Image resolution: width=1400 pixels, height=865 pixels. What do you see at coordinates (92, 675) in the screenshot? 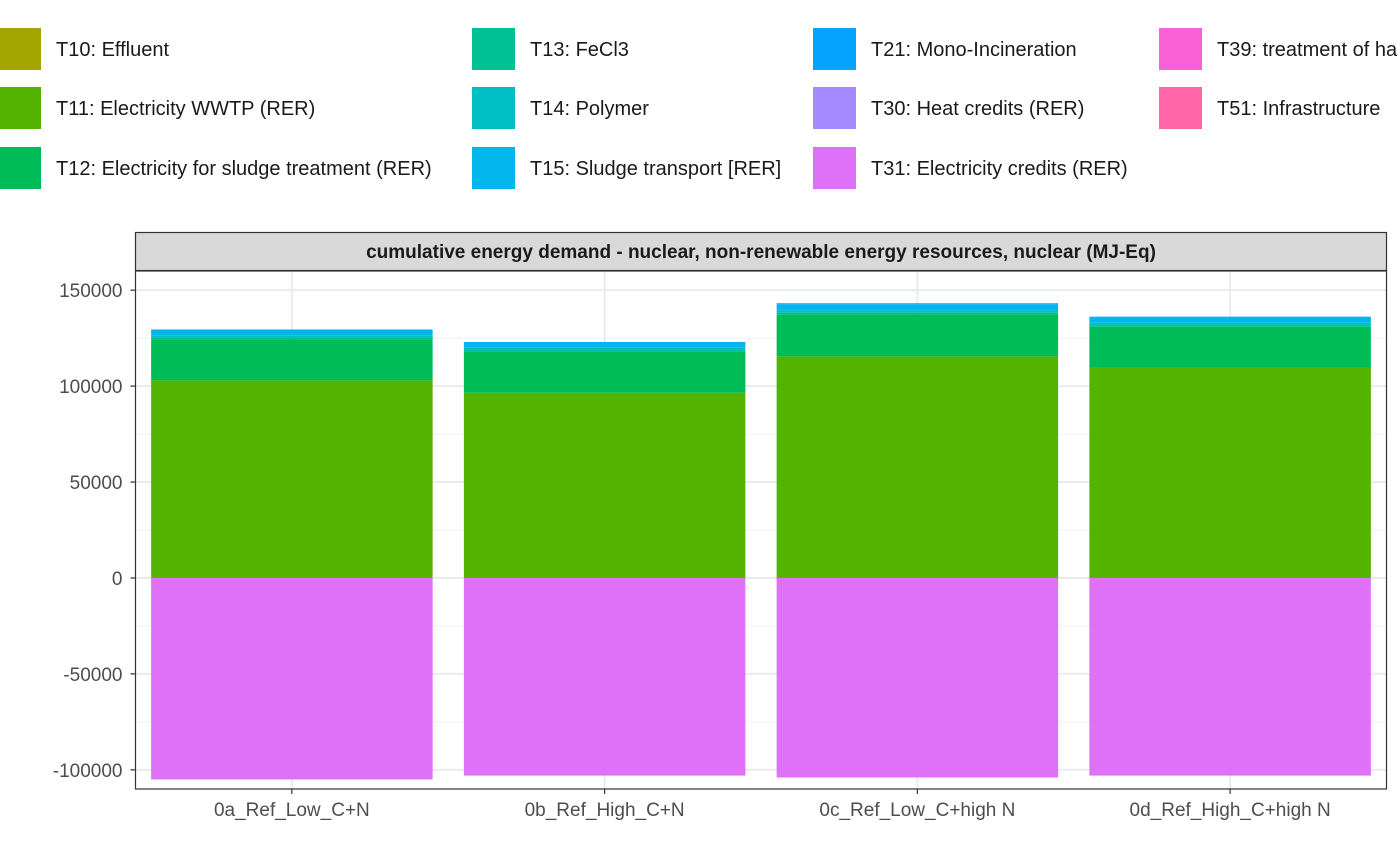
I see `y-tick-label: -50000` at bounding box center [92, 675].